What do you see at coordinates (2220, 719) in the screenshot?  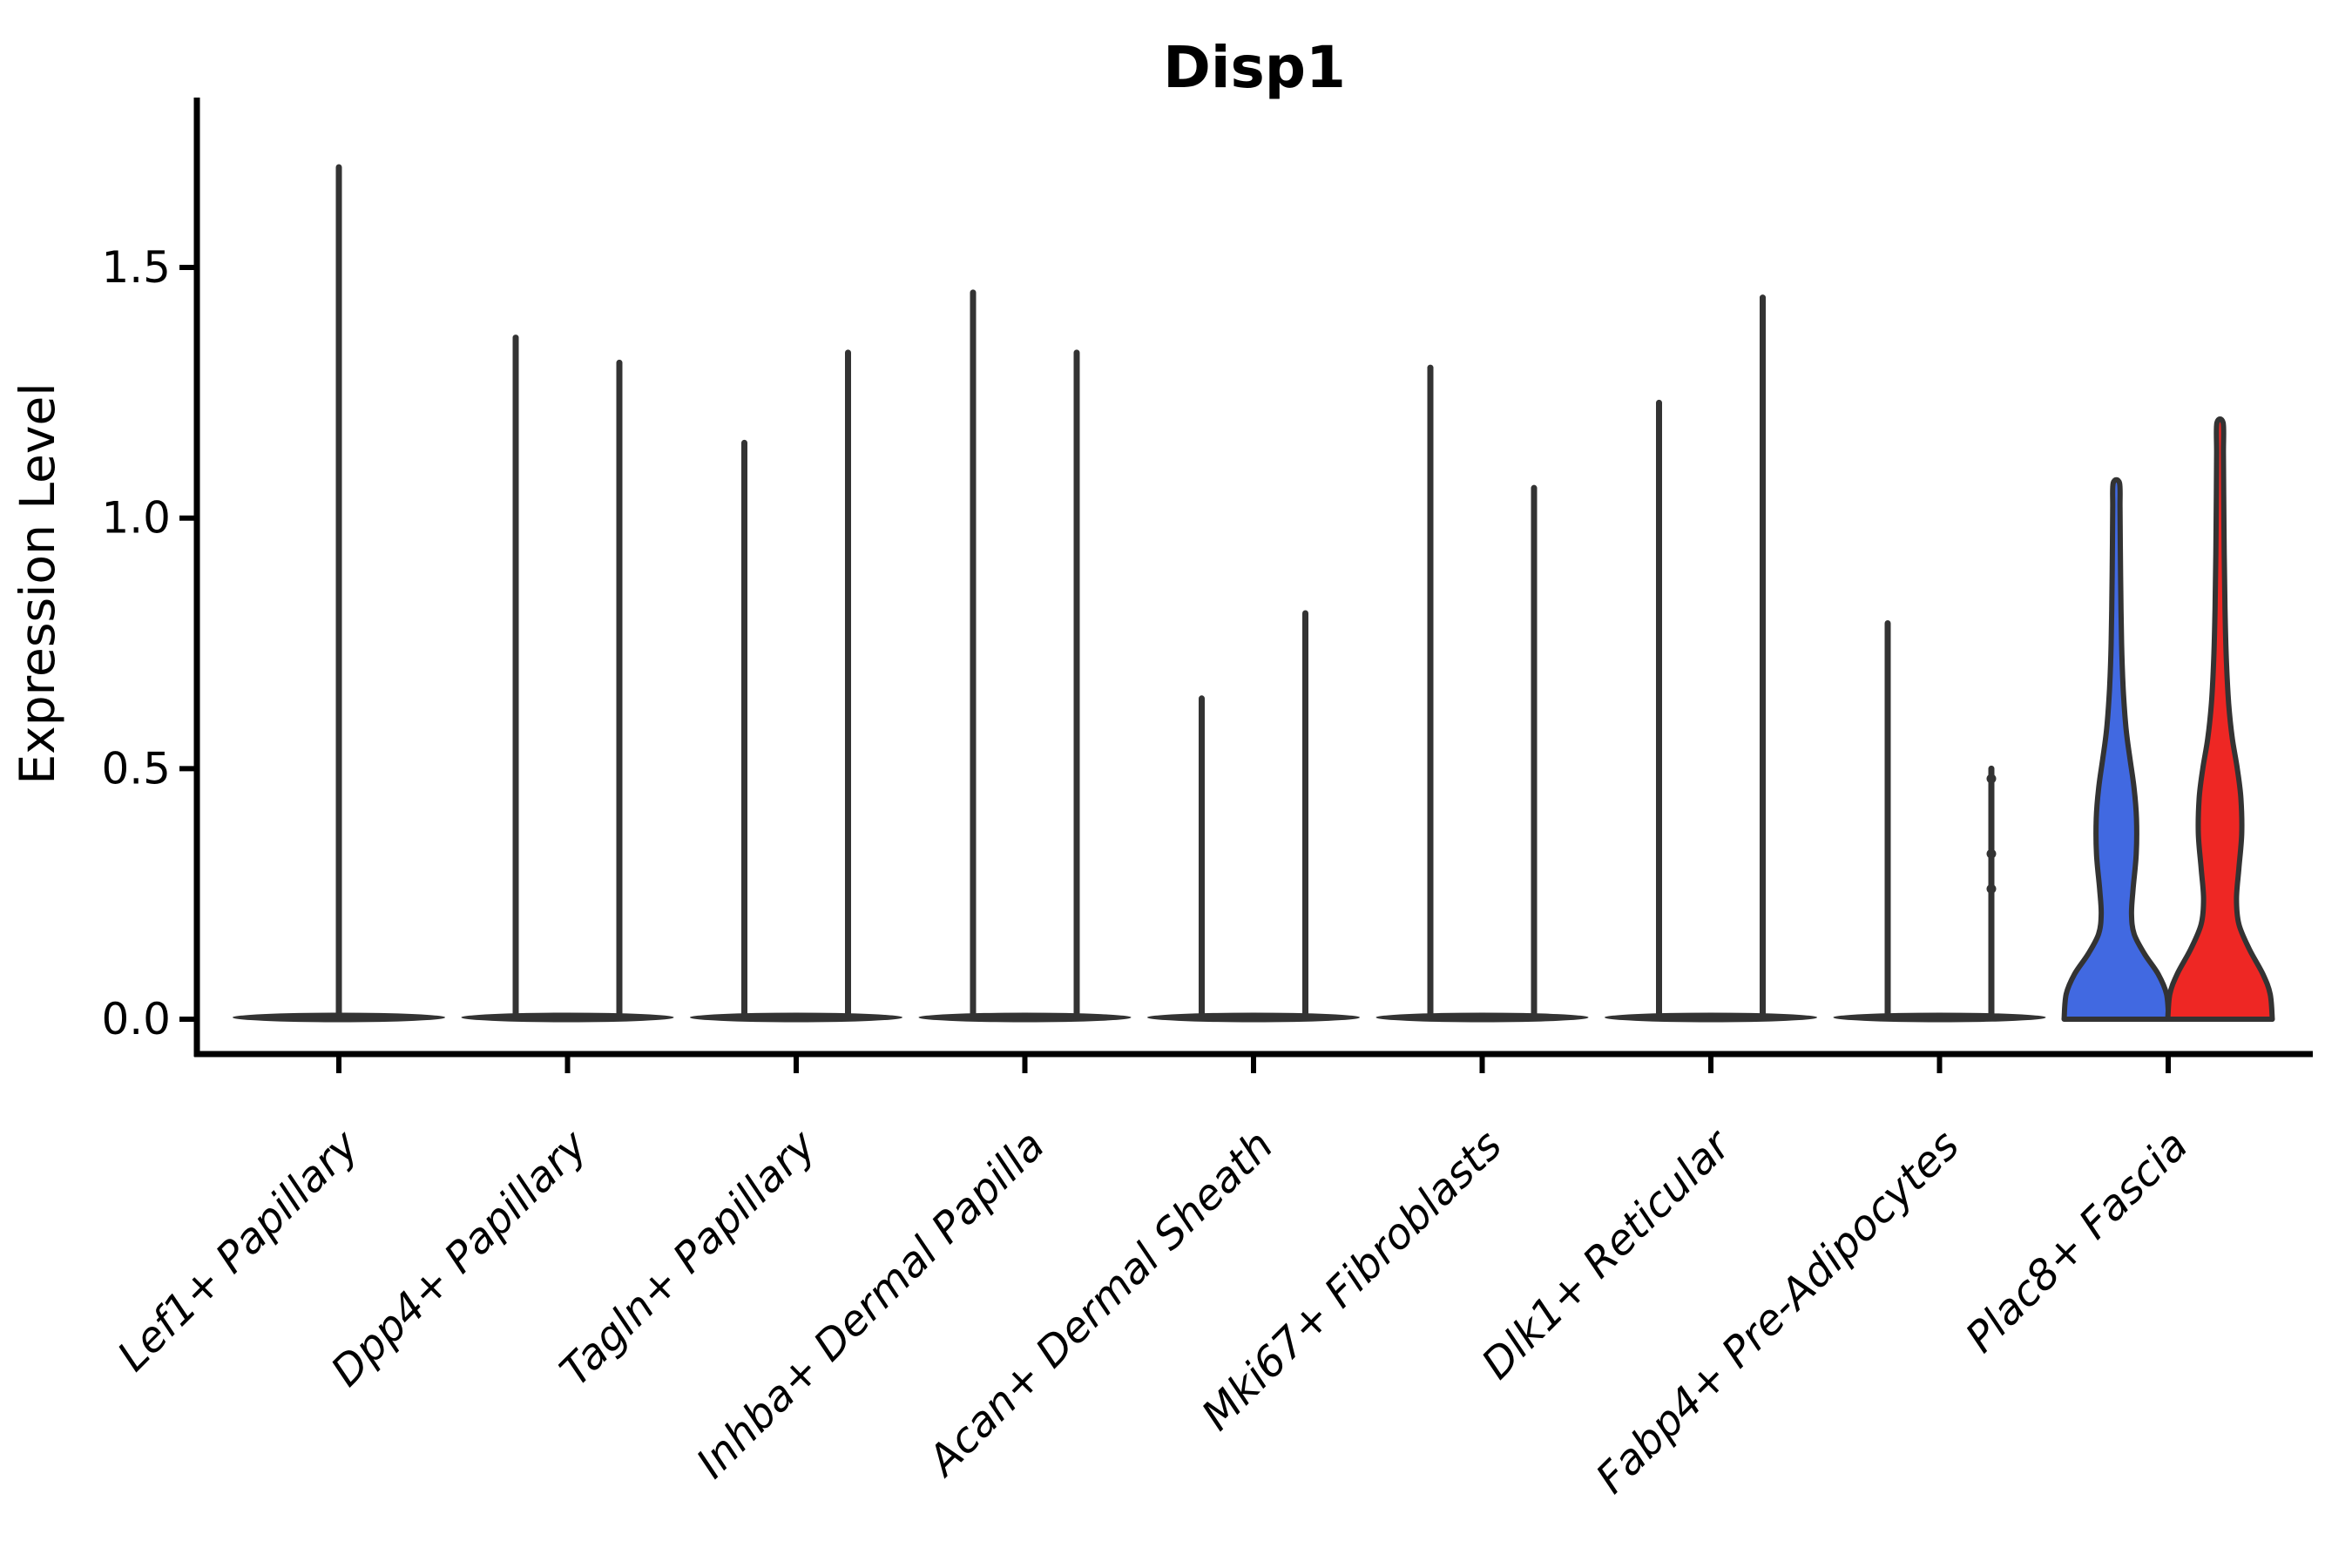 I see `violin-filled-red` at bounding box center [2220, 719].